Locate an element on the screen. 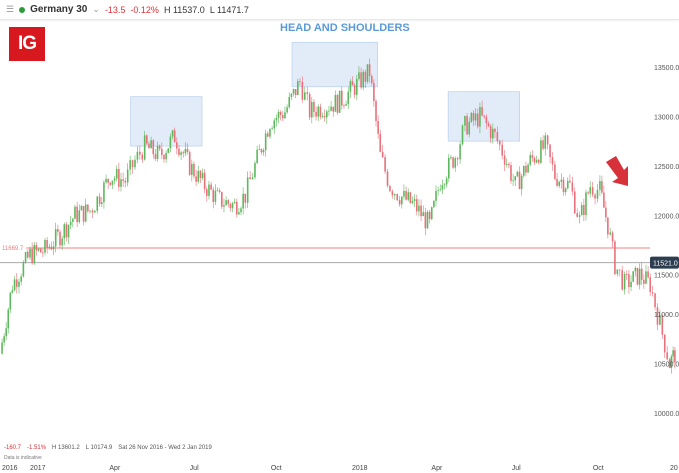 The height and width of the screenshot is (473, 679). footer-low: L 10174.9 is located at coordinates (99, 448).